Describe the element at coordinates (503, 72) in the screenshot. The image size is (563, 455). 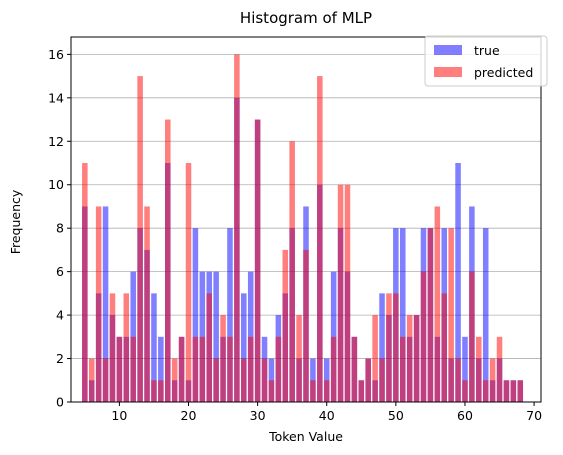
I see `legend-label-predicted: predicted` at that location.